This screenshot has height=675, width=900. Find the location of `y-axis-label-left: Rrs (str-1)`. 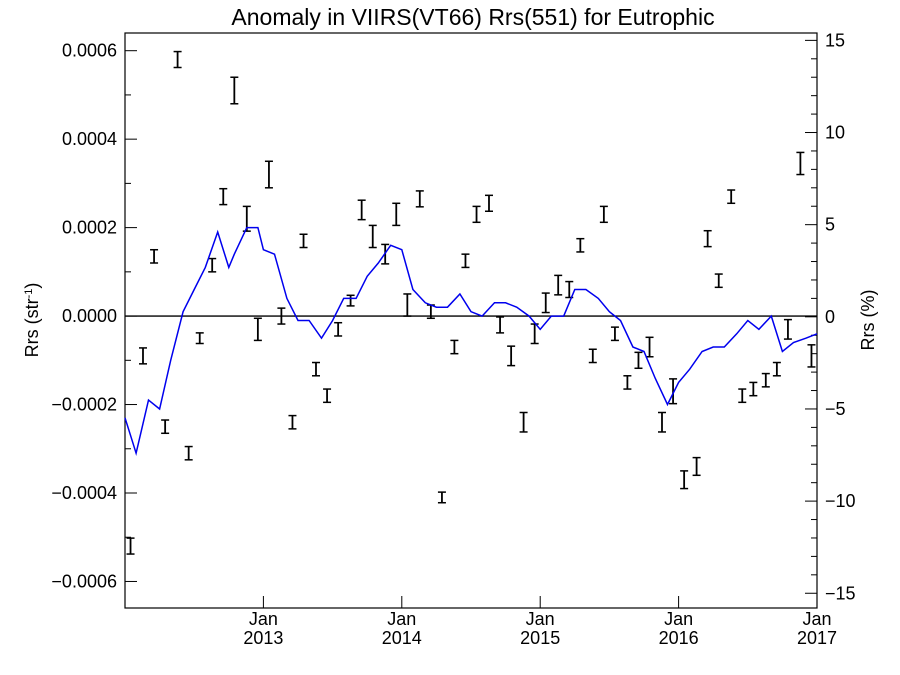

y-axis-label-left: Rrs (str-1) is located at coordinates (32, 320).